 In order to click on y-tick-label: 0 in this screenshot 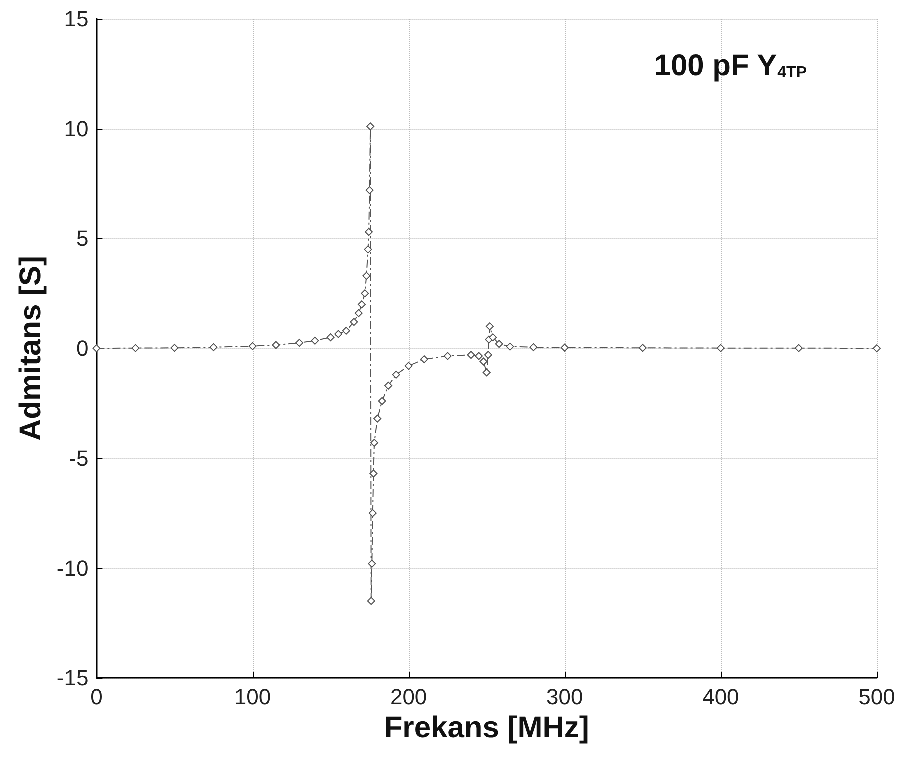, I will do `click(82, 349)`.